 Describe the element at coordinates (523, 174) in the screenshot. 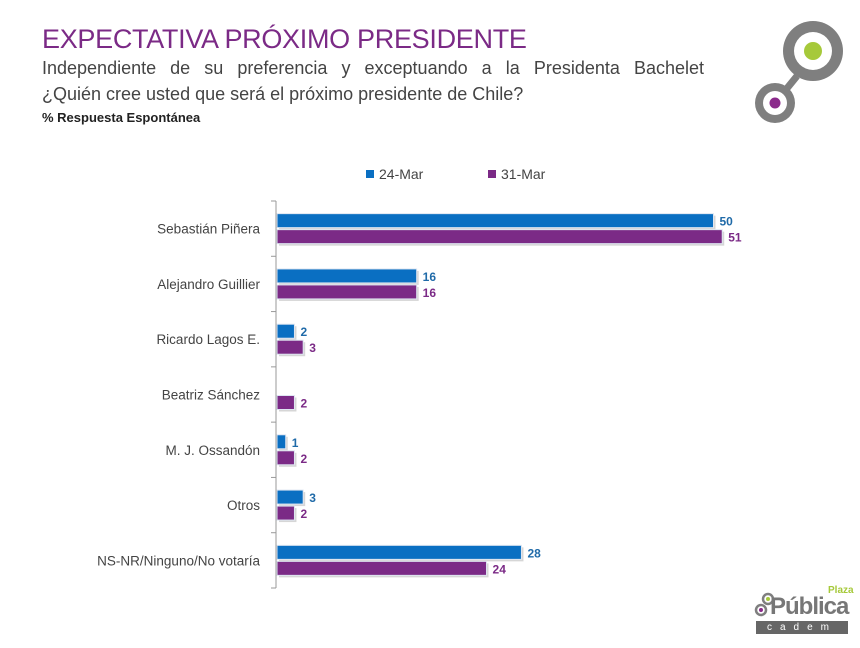

I see `legend-label-1: 31-Mar` at that location.